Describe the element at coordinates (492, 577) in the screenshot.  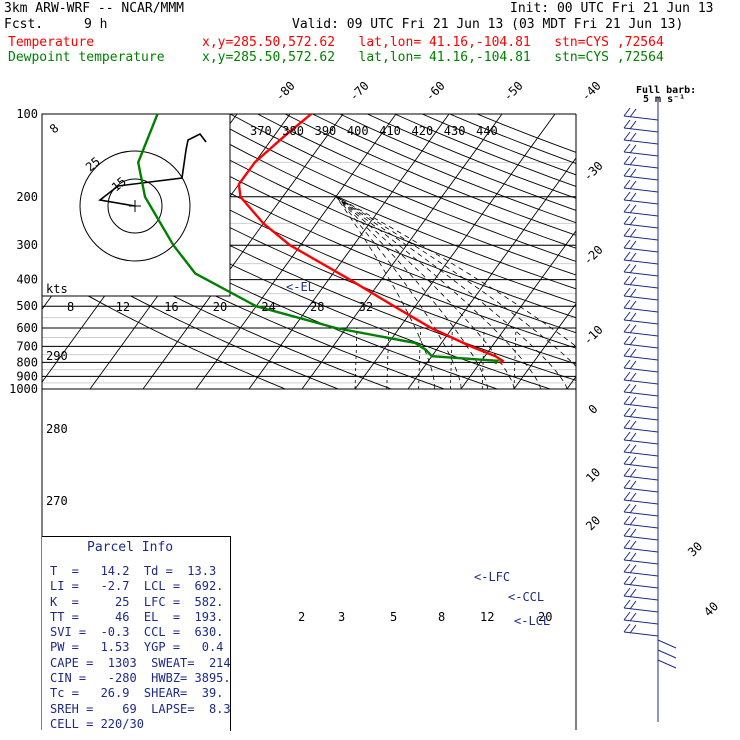
I see `level-marker: <-LFC` at that location.